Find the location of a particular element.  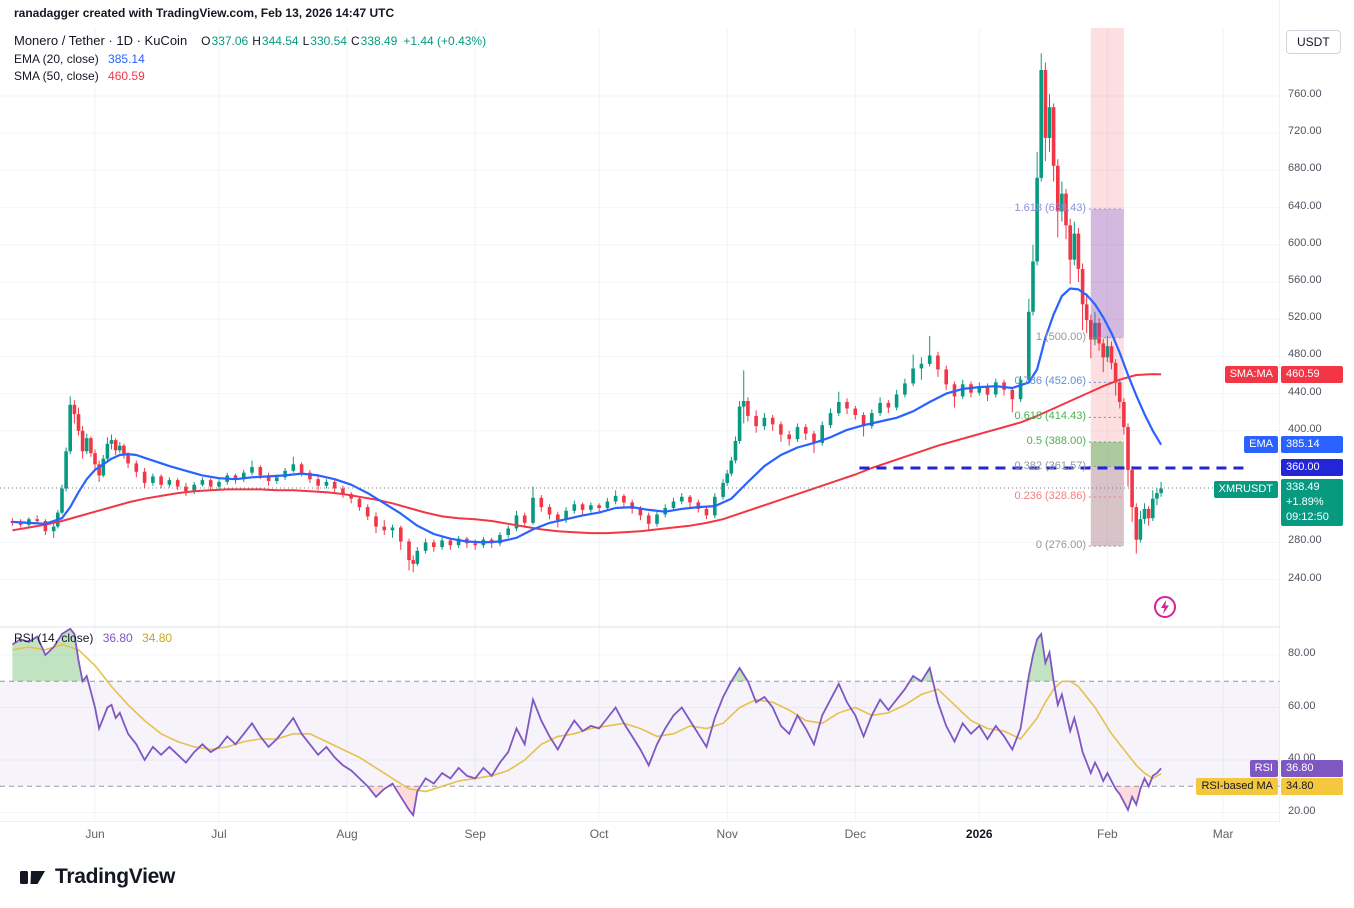

rsi-ma-axis-value: 34.80 is located at coordinates (1312, 786).